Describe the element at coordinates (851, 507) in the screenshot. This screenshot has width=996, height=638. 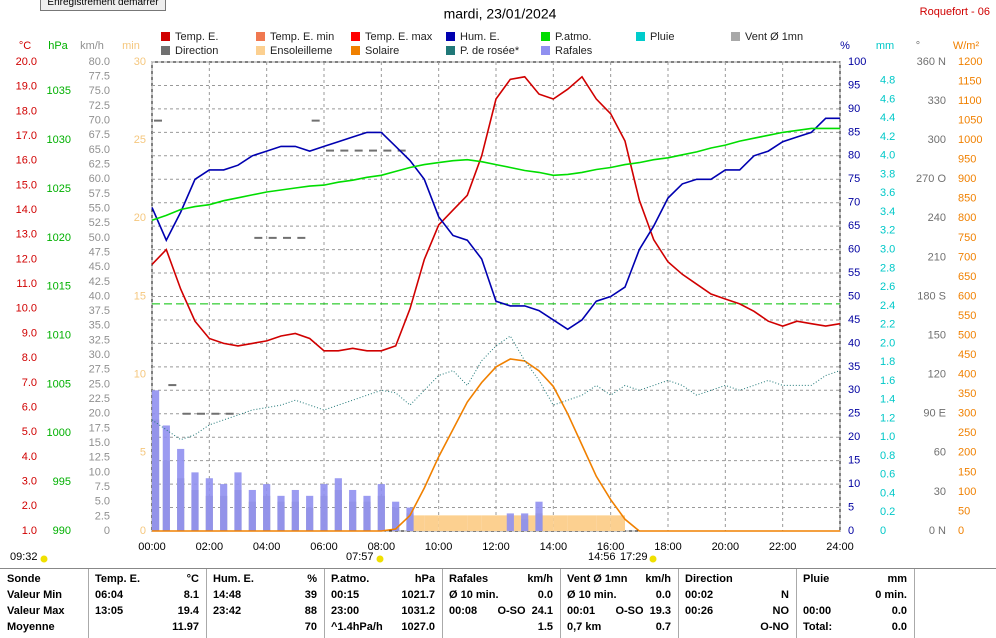
I see `y-tick-label: 5` at that location.